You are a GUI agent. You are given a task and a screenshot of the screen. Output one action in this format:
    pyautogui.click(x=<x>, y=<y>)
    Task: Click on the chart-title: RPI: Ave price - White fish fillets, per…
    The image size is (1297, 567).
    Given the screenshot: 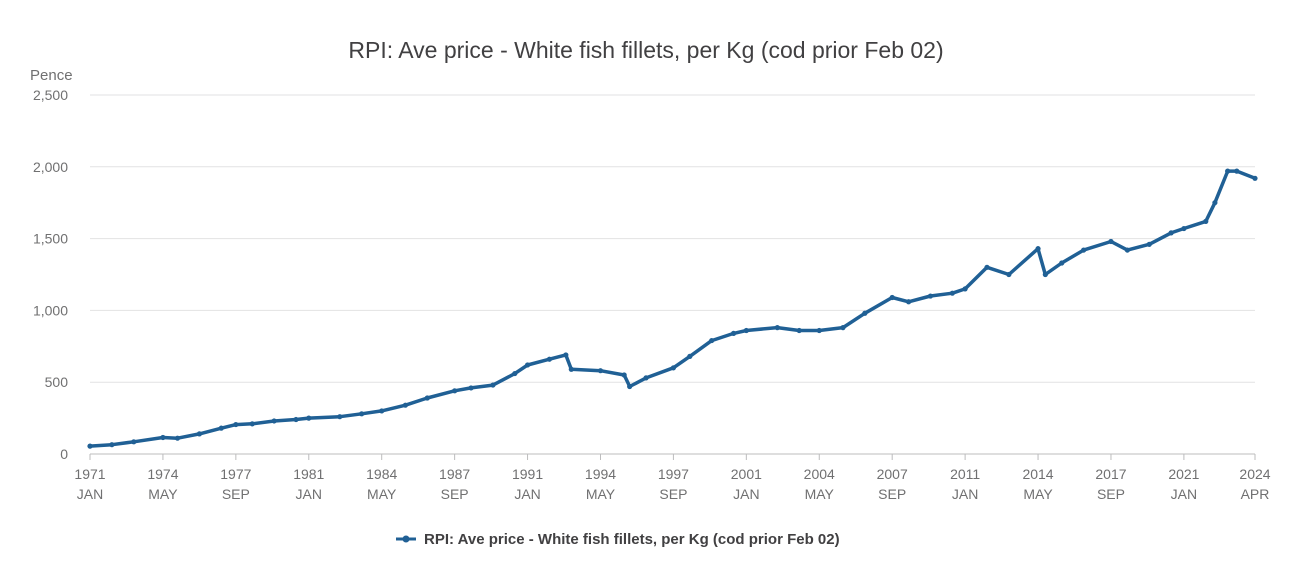 What is the action you would take?
    pyautogui.click(x=645, y=50)
    